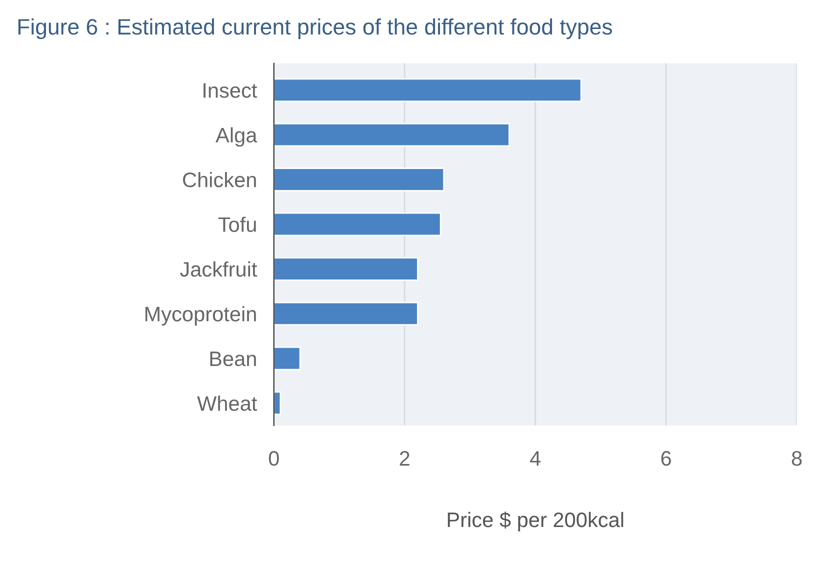  Describe the element at coordinates (227, 403) in the screenshot. I see `y-tick-label: Wheat` at that location.